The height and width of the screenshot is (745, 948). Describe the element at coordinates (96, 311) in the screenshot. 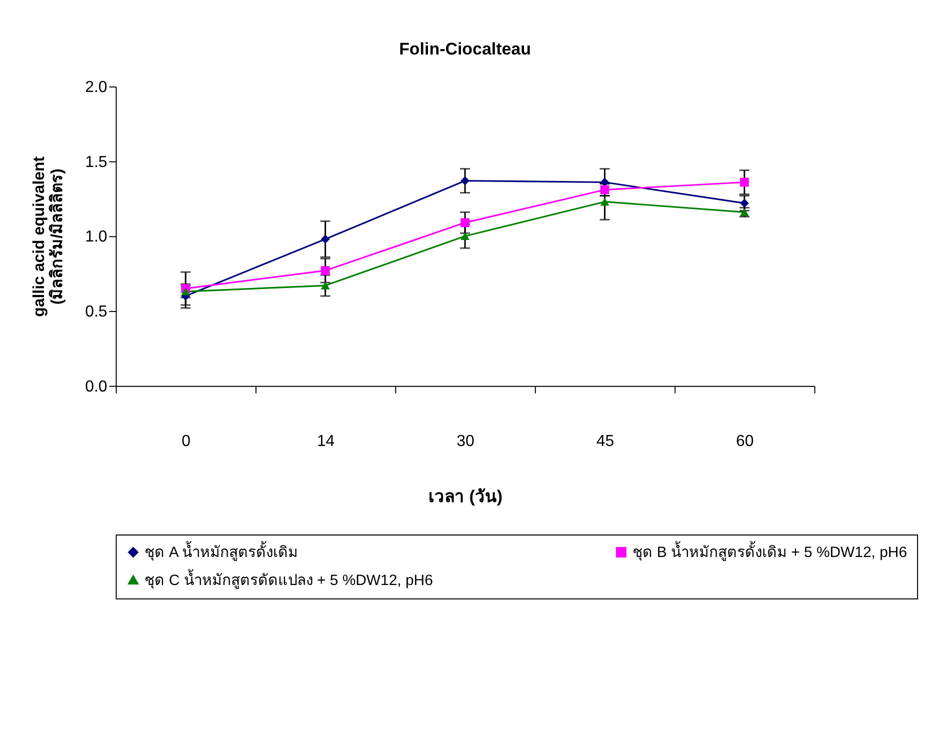

I see `y-tick-label: 0.5` at that location.